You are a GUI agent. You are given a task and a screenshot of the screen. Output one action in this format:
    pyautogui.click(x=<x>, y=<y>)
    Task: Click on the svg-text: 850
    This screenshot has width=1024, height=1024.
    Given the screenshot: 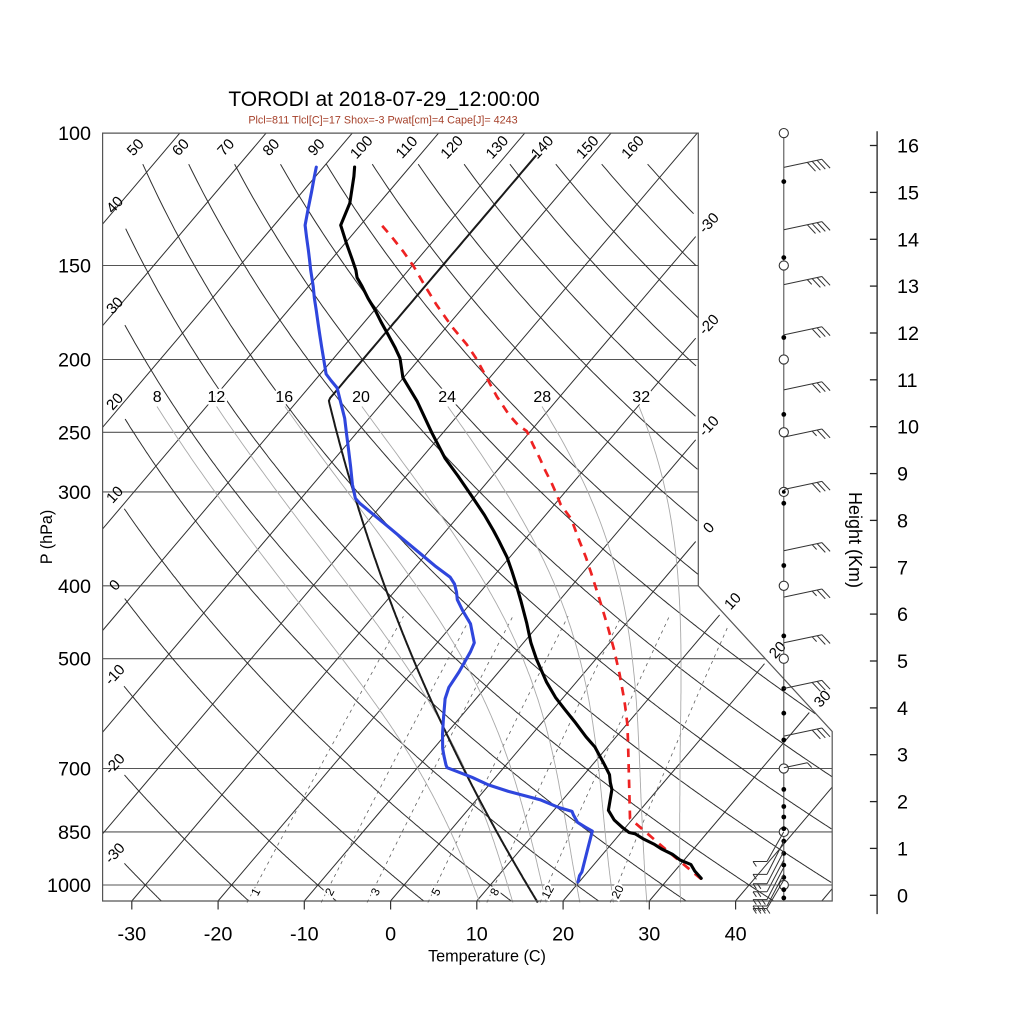 What is the action you would take?
    pyautogui.click(x=74, y=833)
    